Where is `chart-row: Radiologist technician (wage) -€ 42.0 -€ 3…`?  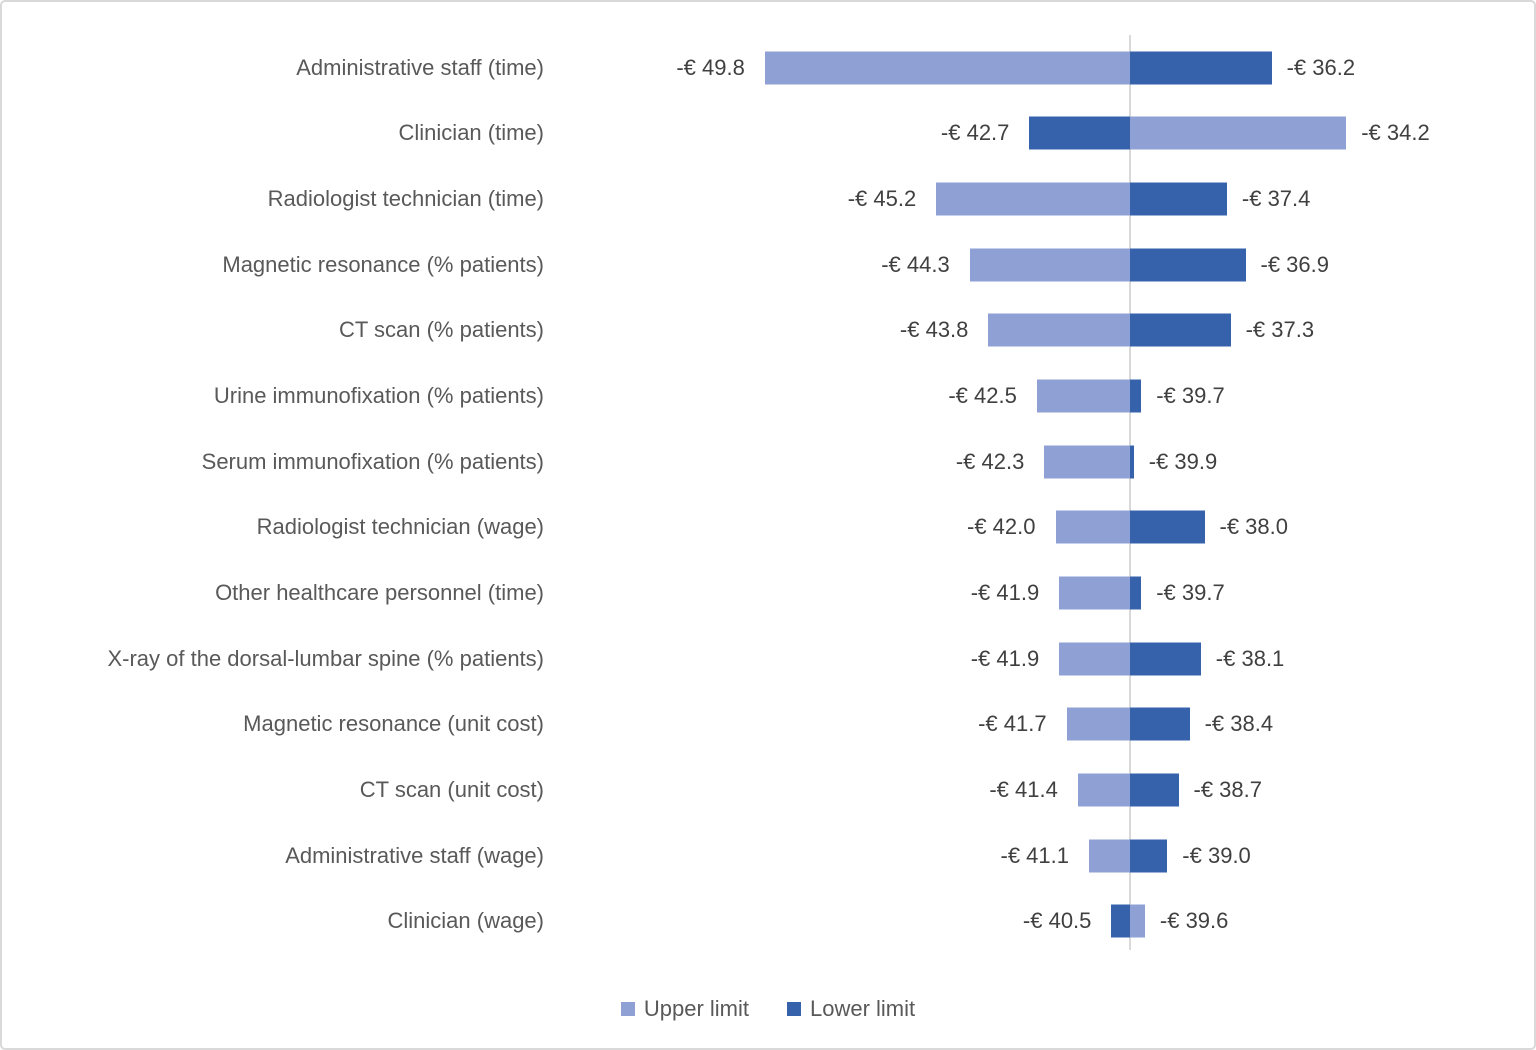
chart-row: Radiologist technician (wage) -€ 42.0 -€ 3… is located at coordinates (768, 528).